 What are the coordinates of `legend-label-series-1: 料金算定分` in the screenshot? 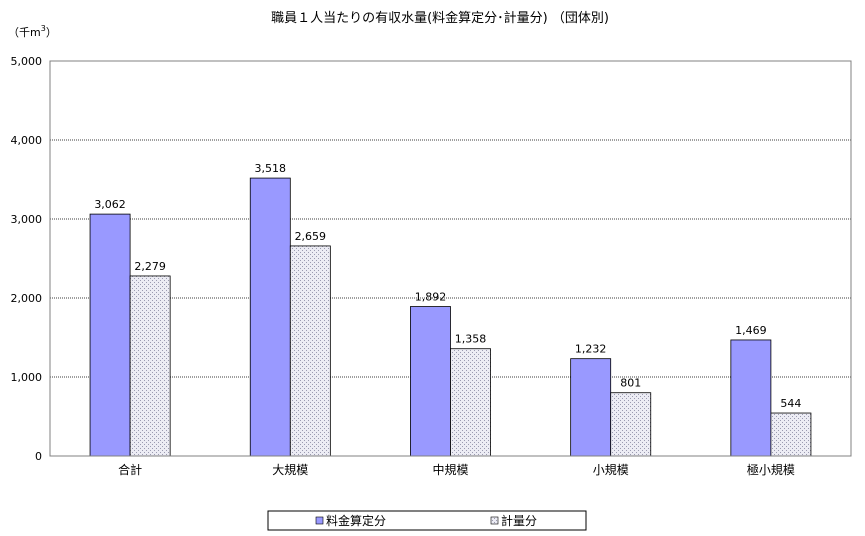 It's located at (356, 520).